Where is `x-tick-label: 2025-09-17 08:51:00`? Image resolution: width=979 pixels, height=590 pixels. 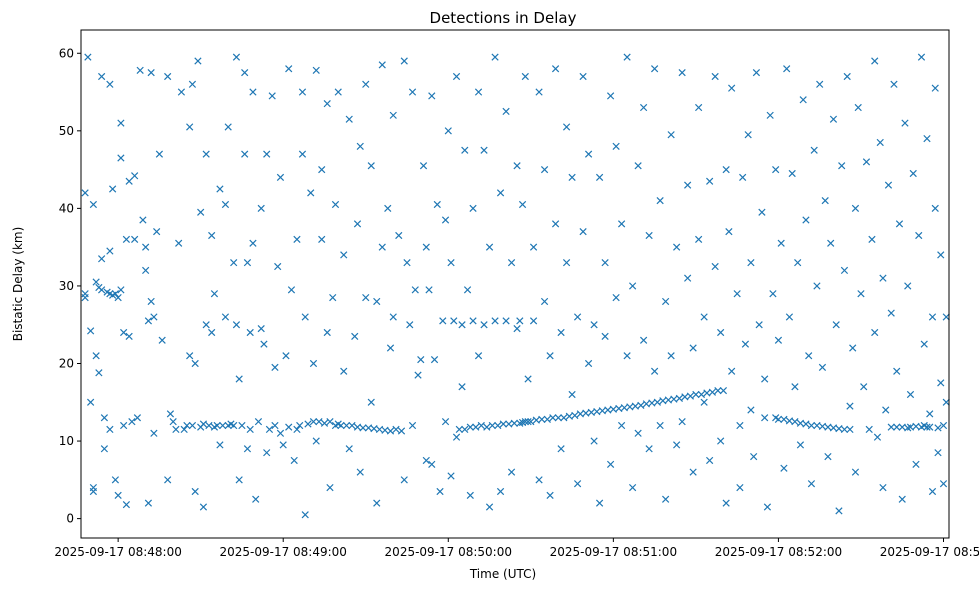
x-tick-label: 2025-09-17 08:51:00 is located at coordinates (613, 552).